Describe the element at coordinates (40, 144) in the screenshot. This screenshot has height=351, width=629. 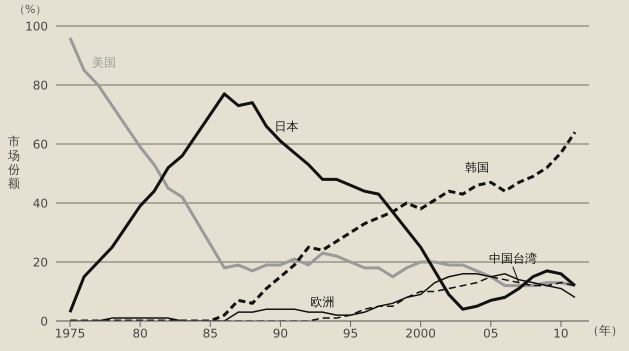
I see `y-tick-label: 60` at that location.